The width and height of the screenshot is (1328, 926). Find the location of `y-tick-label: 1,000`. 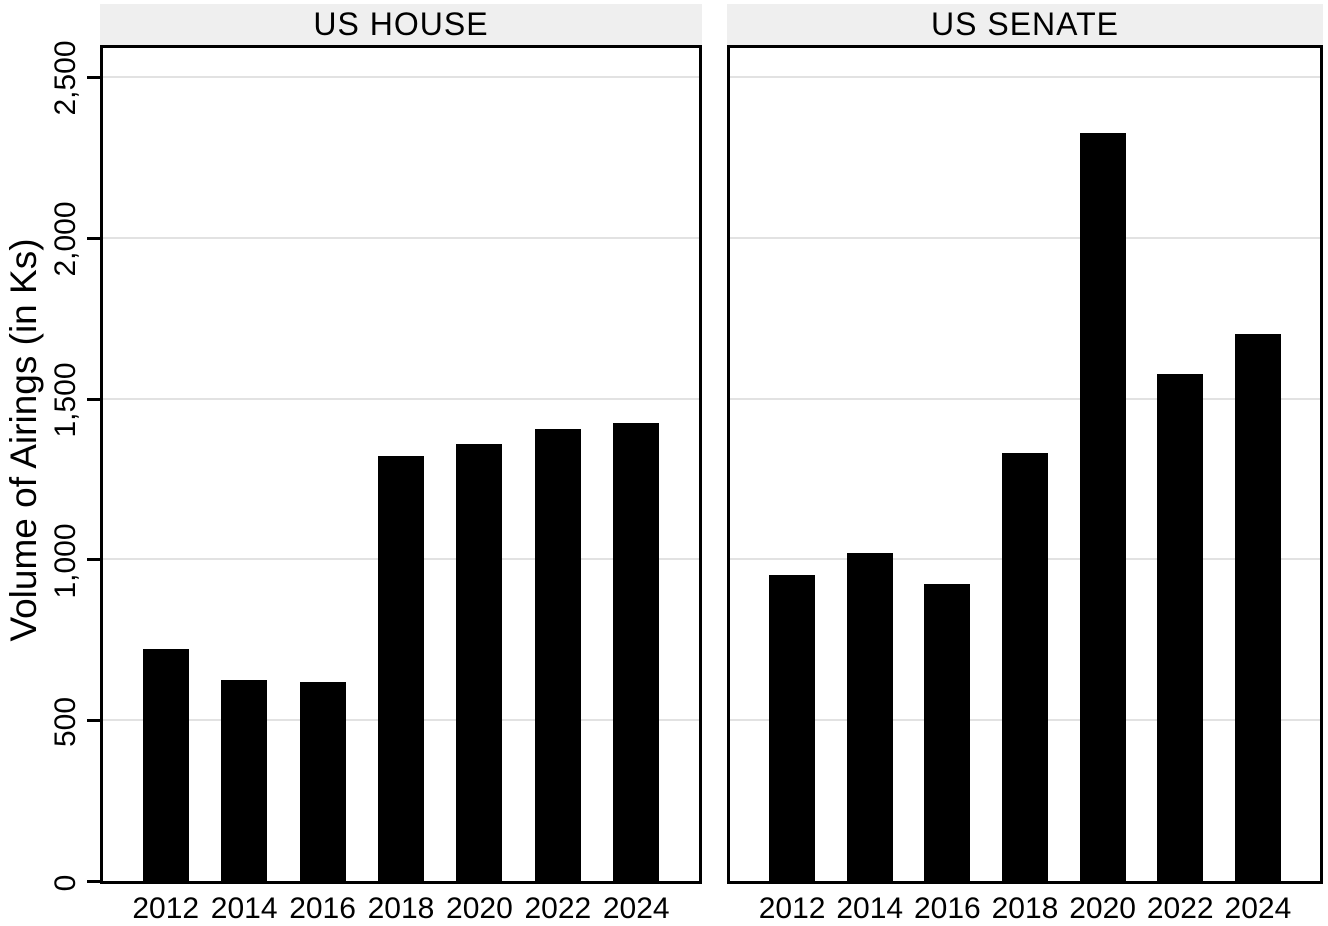

y-tick-label: 1,000 is located at coordinates (65, 561).